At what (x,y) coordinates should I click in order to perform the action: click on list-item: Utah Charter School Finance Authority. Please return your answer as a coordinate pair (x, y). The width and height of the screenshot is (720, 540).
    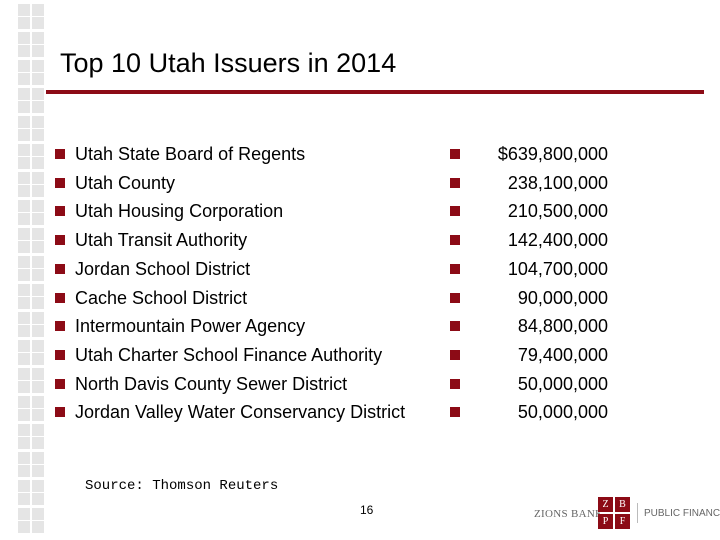
    Looking at the image, I should click on (245, 355).